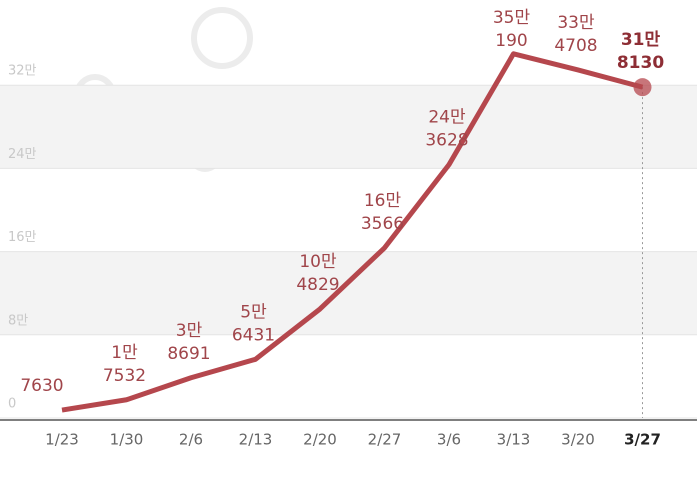 This screenshot has width=697, height=486. Describe the element at coordinates (578, 440) in the screenshot. I see `x-tick-label: 3/20` at that location.